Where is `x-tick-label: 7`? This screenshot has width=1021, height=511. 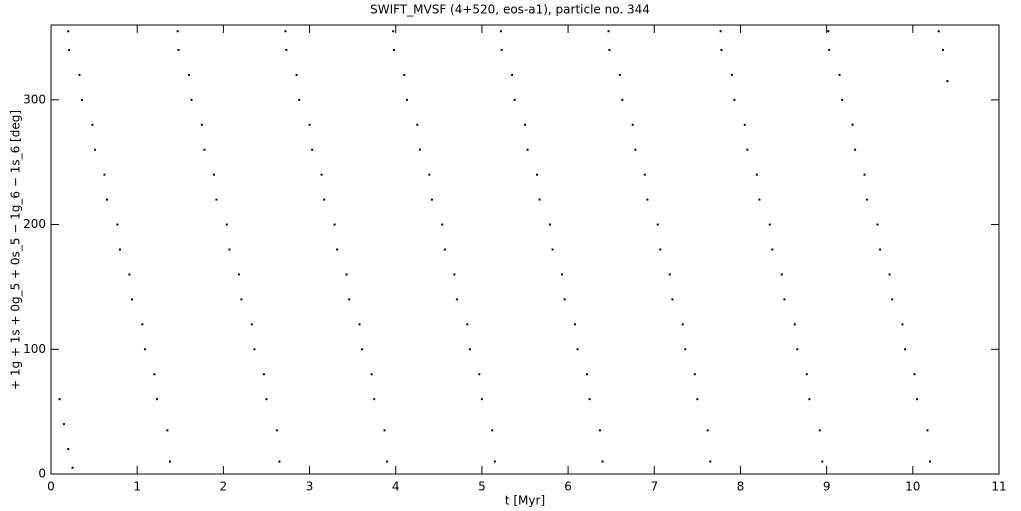
x-tick-label: 7 is located at coordinates (654, 487).